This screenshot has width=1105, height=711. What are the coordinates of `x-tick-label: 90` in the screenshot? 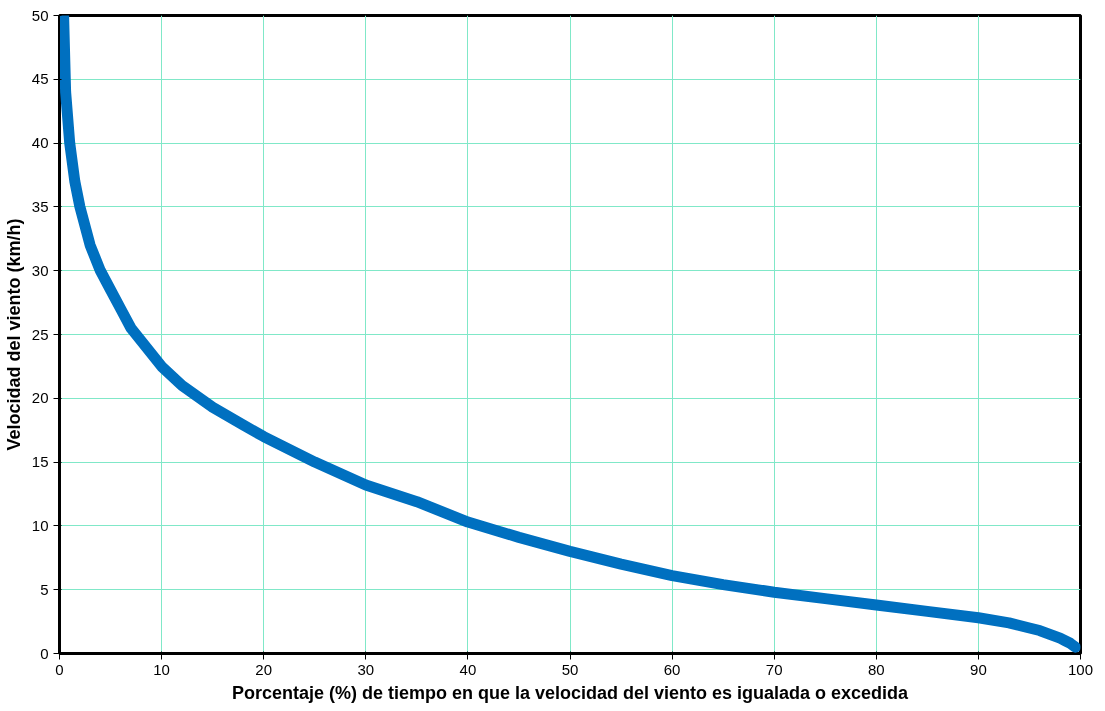 It's located at (978, 669).